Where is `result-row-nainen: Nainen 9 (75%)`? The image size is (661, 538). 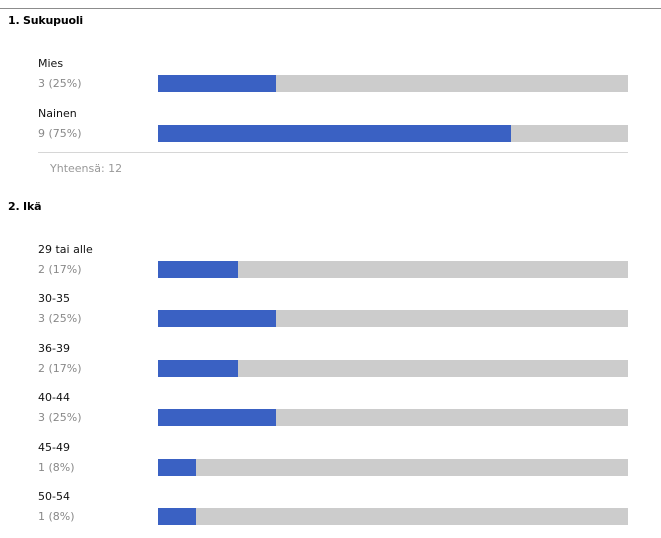 result-row-nainen: Nainen 9 (75%) is located at coordinates (330, 131).